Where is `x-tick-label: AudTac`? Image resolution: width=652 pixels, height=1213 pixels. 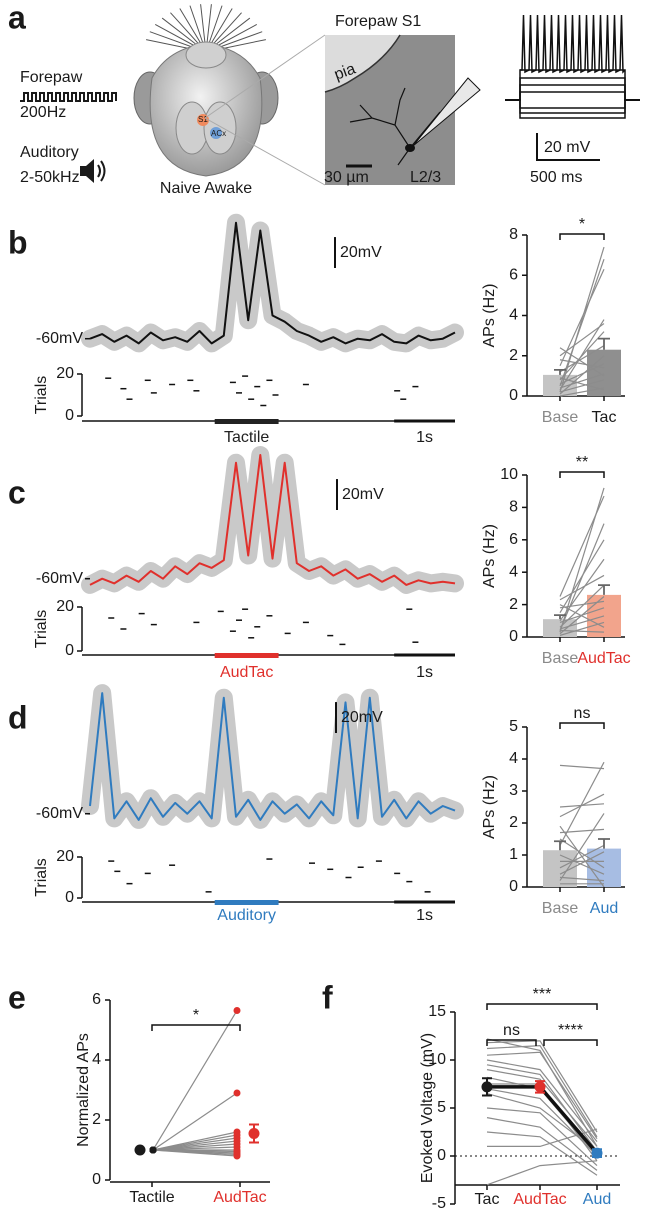
x-tick-label: AudTac is located at coordinates (539, 1199).